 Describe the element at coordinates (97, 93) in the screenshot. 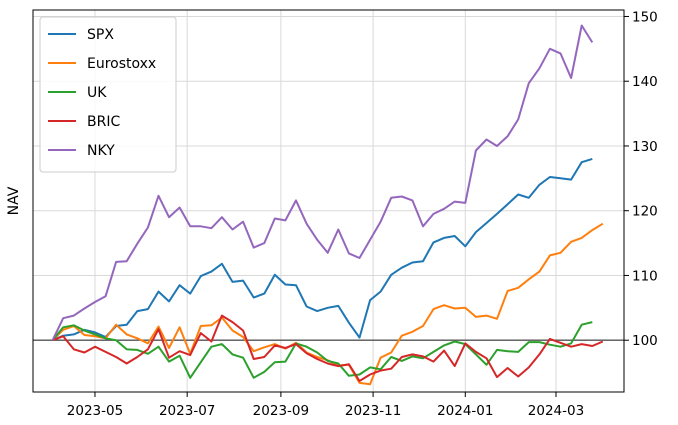

I see `legend-label-uk: UK` at that location.